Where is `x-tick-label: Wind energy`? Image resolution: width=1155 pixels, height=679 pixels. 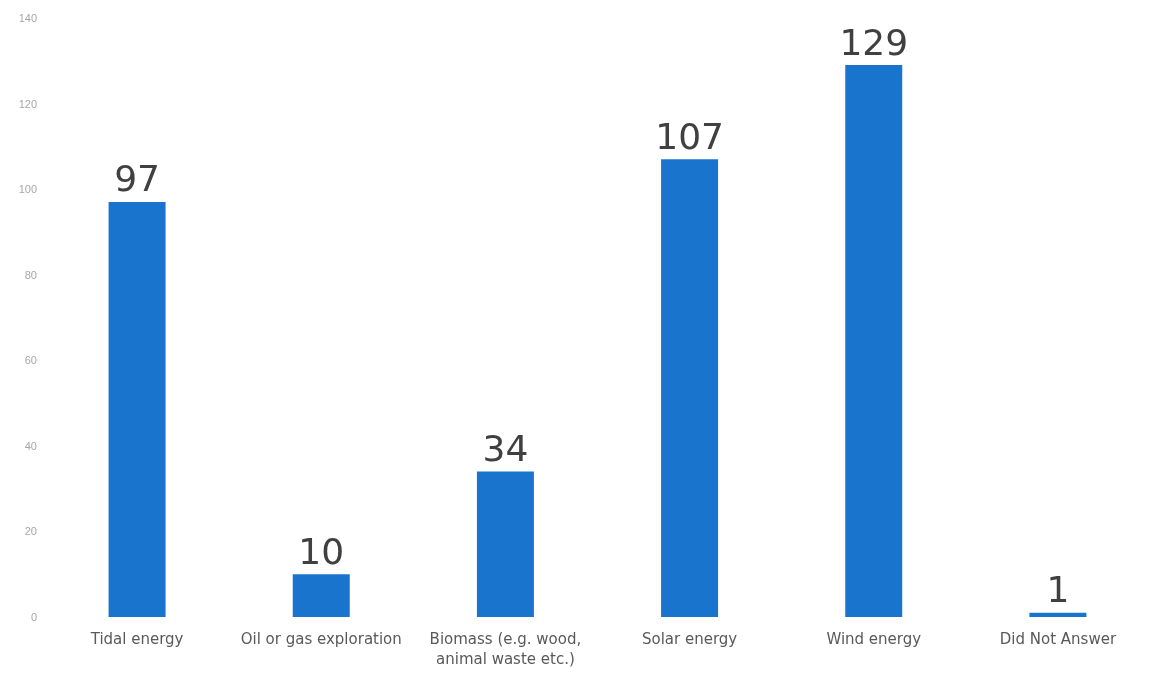
x-tick-label: Wind energy is located at coordinates (874, 639).